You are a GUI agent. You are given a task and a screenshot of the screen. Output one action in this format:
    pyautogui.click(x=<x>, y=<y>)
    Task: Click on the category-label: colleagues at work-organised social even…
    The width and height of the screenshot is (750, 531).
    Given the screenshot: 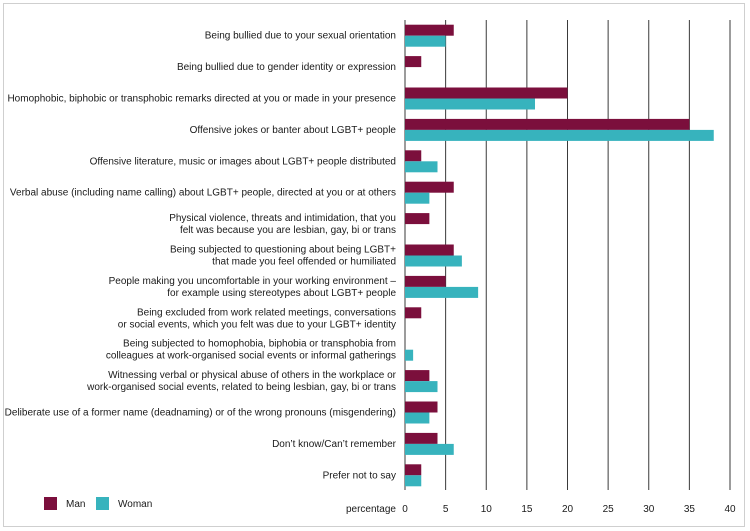 What is the action you would take?
    pyautogui.click(x=251, y=356)
    